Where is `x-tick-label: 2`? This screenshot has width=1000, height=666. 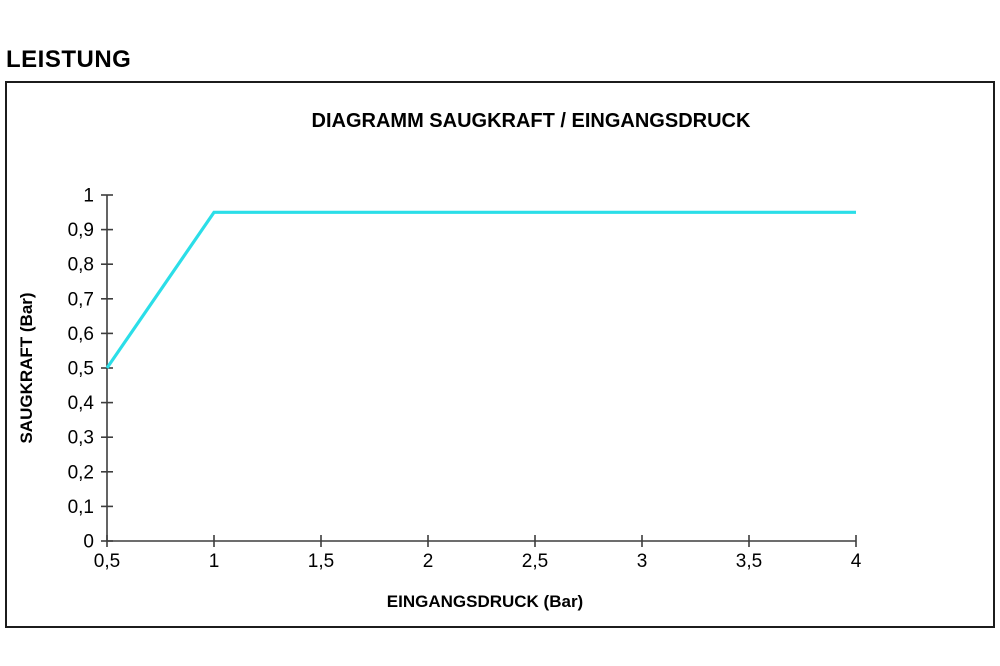 x-tick-label: 2 is located at coordinates (428, 561).